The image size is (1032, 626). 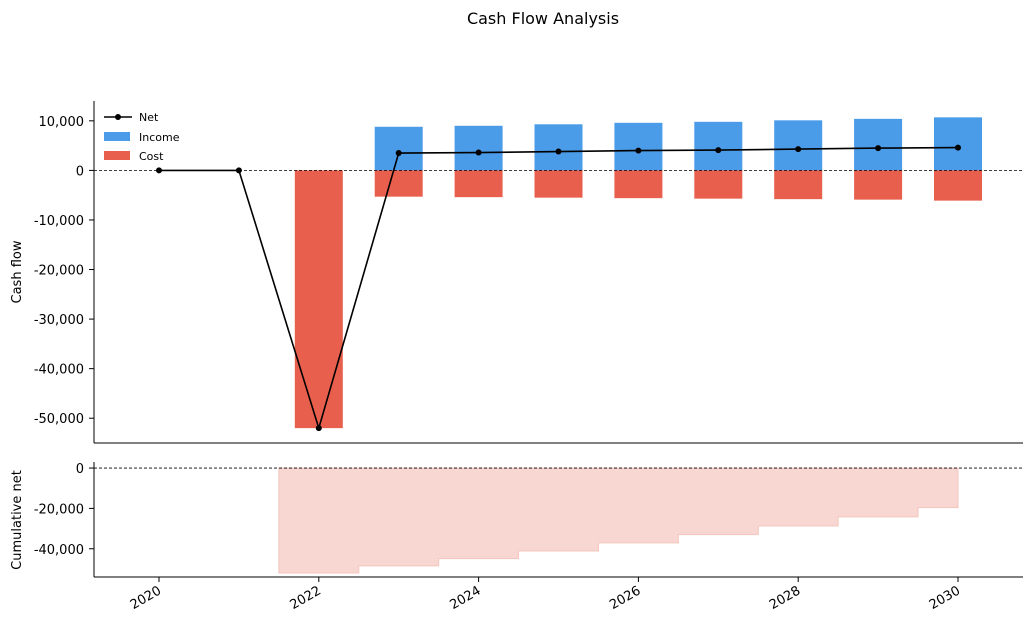 What do you see at coordinates (131, 117) in the screenshot?
I see `legend-item-net: Net` at bounding box center [131, 117].